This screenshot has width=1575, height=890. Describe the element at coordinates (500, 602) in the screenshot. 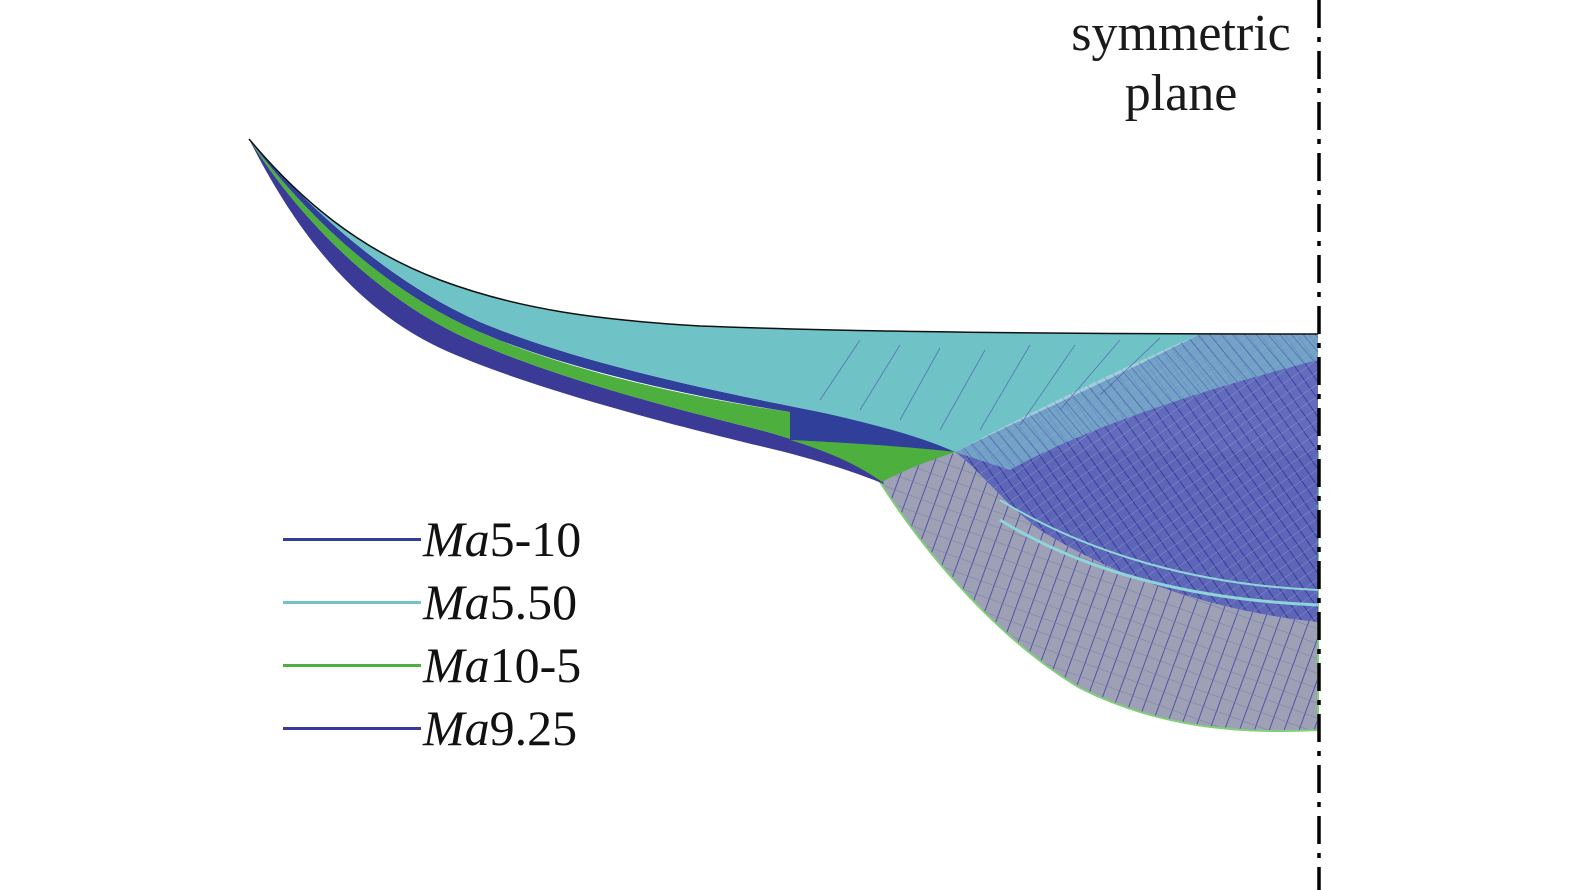

I see `legend-label-ma5-50: Ma5.50` at that location.